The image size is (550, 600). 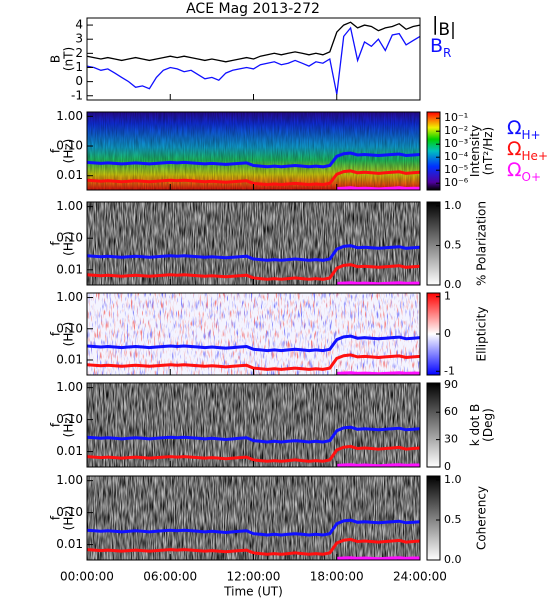 What do you see at coordinates (449, 370) in the screenshot?
I see `colorbar-tick-label: -1` at bounding box center [449, 370].